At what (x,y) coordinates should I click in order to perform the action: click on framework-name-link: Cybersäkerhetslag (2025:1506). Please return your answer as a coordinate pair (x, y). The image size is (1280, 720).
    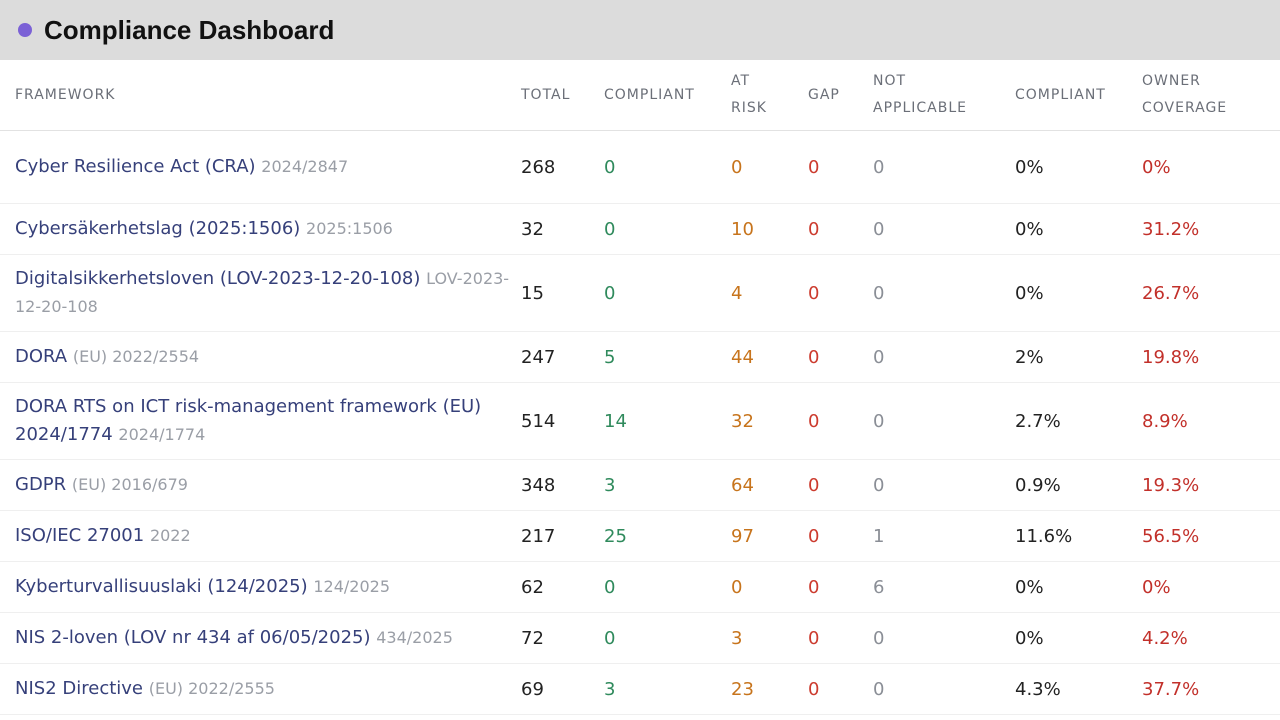
    Looking at the image, I should click on (158, 228).